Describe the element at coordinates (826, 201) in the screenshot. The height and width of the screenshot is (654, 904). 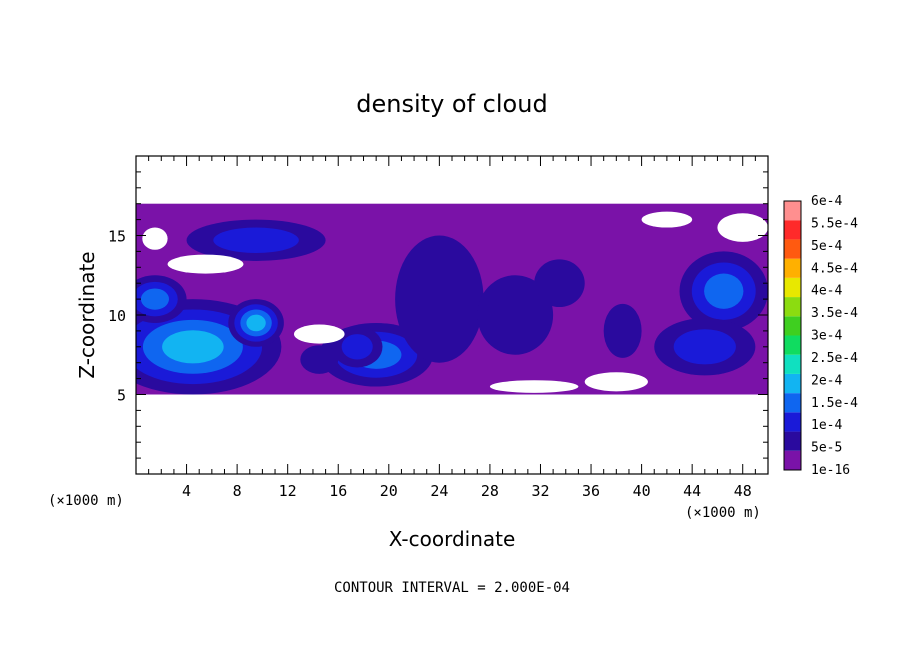
I see `colorbar-label: 6e-4` at that location.